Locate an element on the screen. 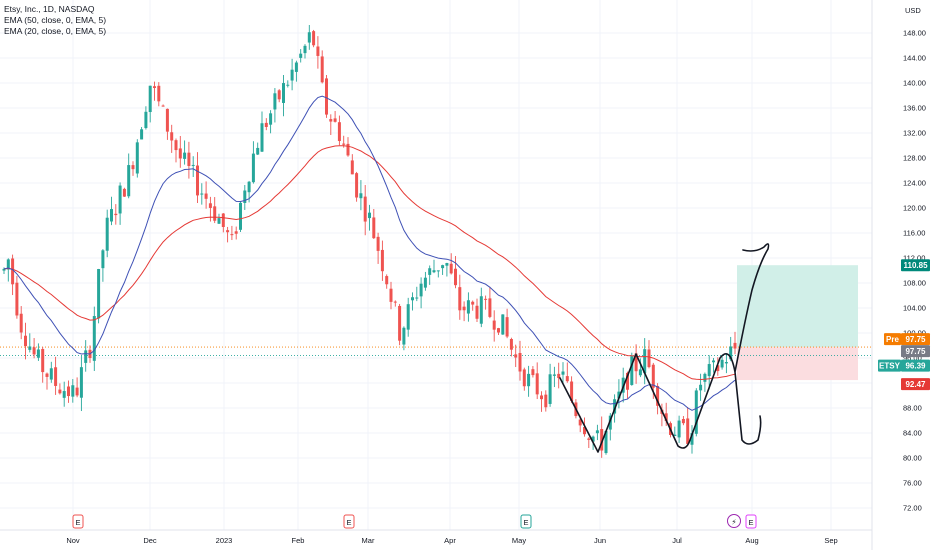 The width and height of the screenshot is (932, 550). price-tick-label: 76.00 is located at coordinates (912, 483).